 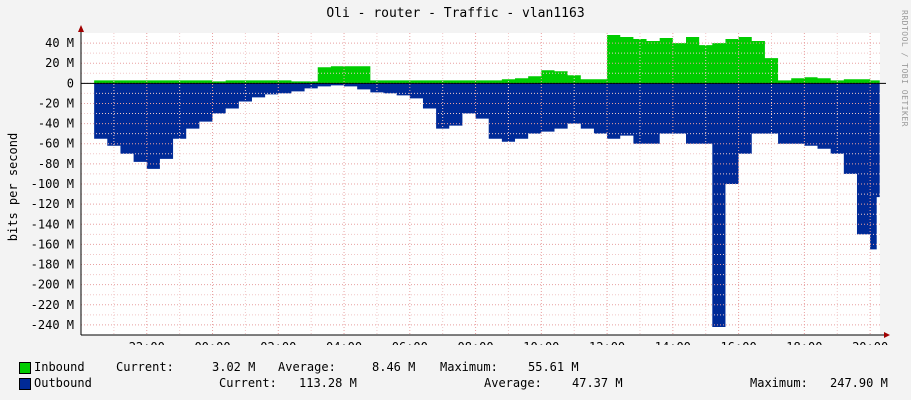 I want to click on x-tick-label: 14:00, so click(x=673, y=342).